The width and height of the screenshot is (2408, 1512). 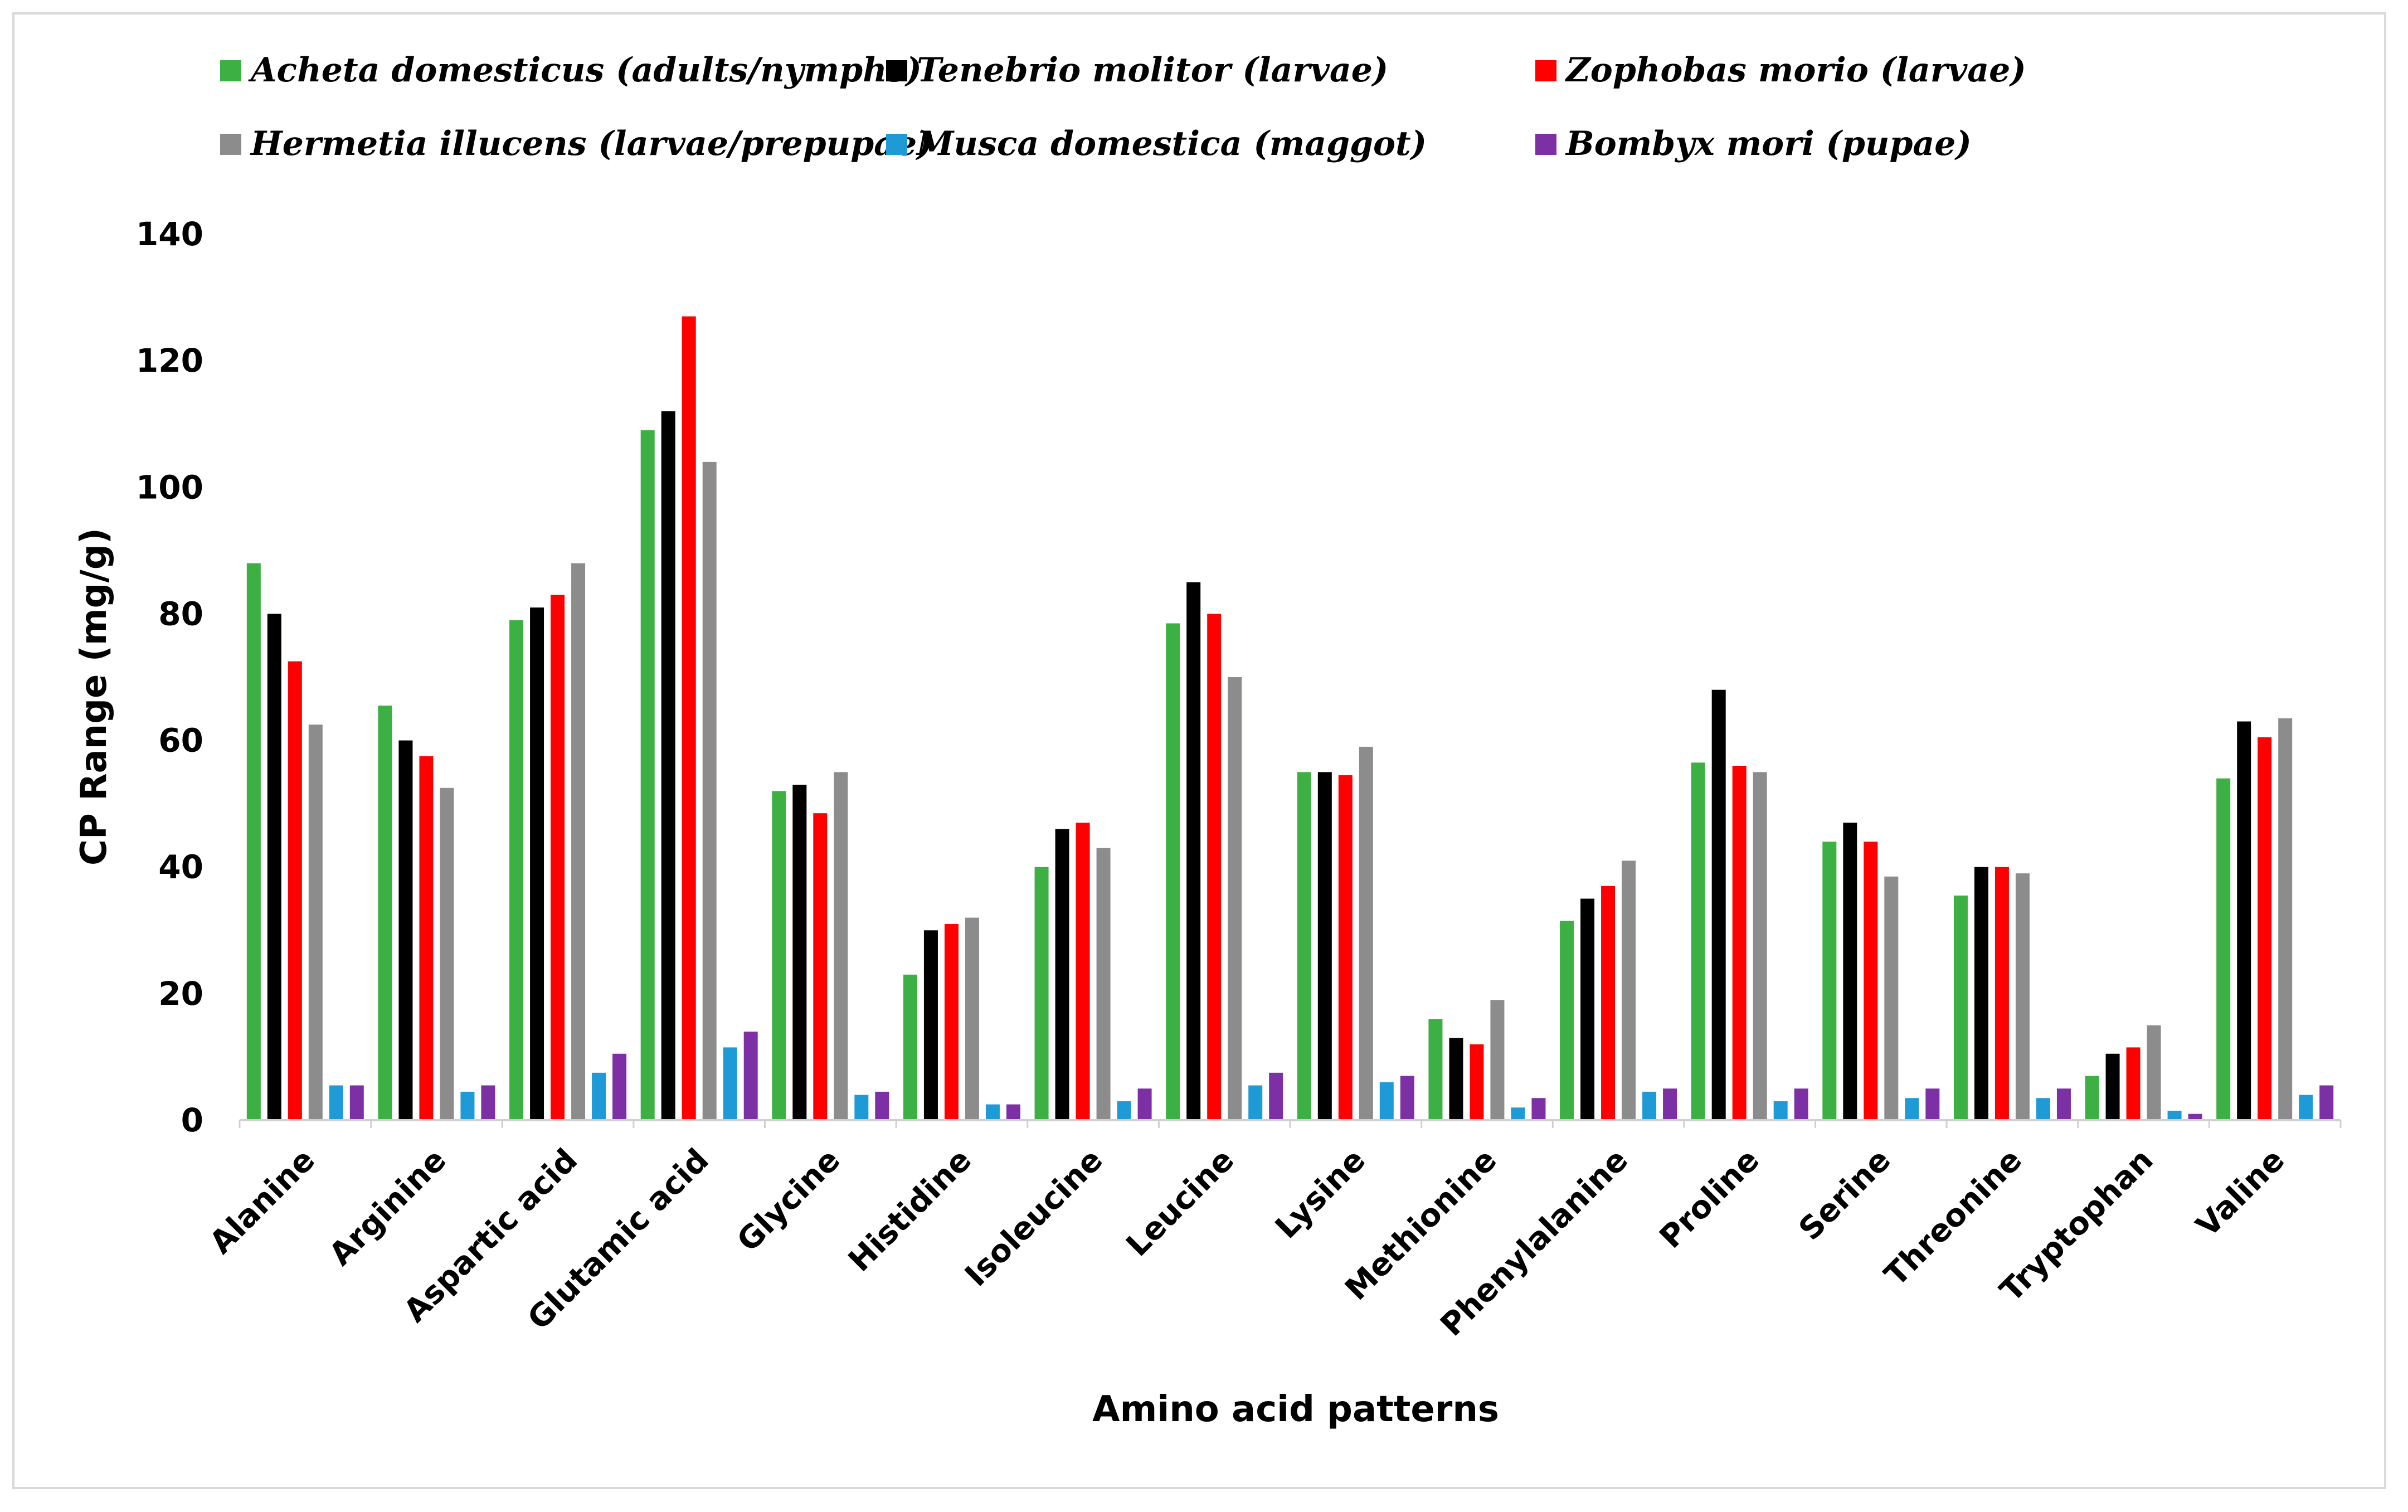 What do you see at coordinates (1546, 144) in the screenshot?
I see `legend-swatch-bombyx` at bounding box center [1546, 144].